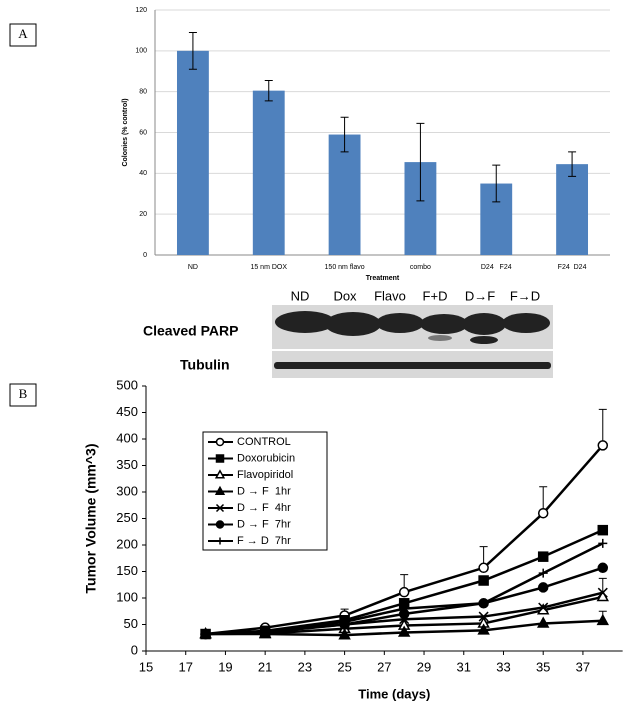 This screenshot has width=628, height=709. What do you see at coordinates (464, 666) in the screenshot?
I see `x-tick-label: 31` at bounding box center [464, 666].